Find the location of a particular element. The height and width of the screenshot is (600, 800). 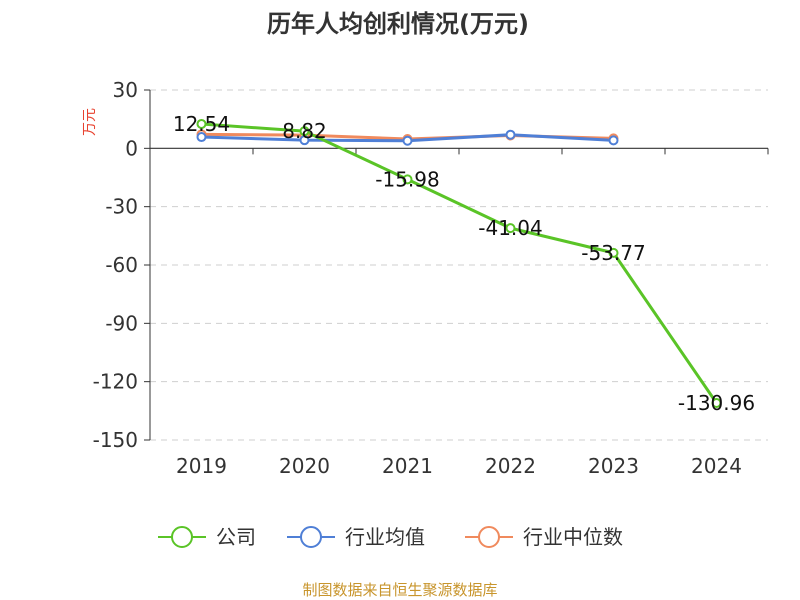

data-label: -53.77 is located at coordinates (613, 253).